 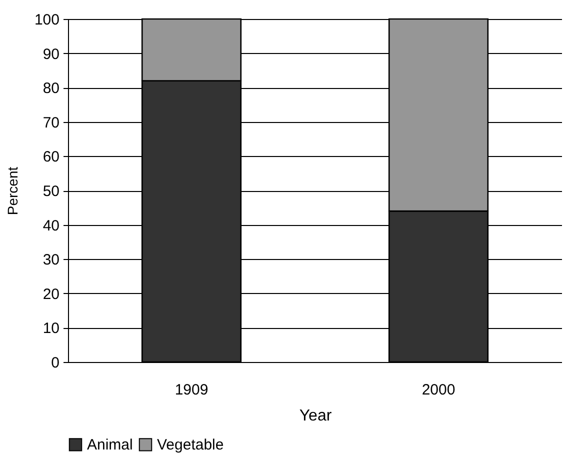 What do you see at coordinates (51, 89) in the screenshot?
I see `y-tick-label: 80` at bounding box center [51, 89].